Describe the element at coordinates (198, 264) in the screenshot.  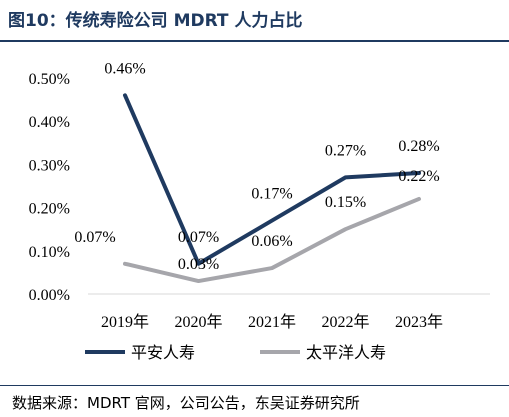
I see `data-label: 0.03%` at that location.